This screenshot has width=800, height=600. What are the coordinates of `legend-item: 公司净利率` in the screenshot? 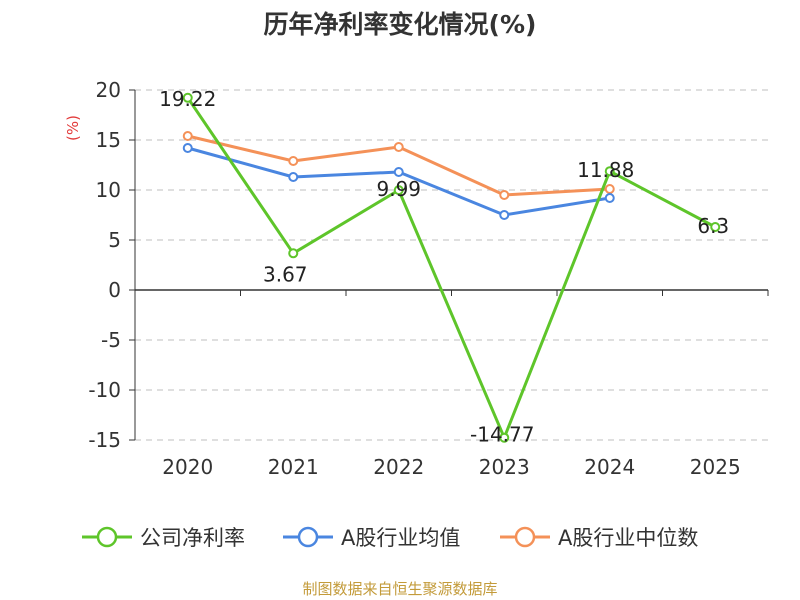 It's located at (163, 538).